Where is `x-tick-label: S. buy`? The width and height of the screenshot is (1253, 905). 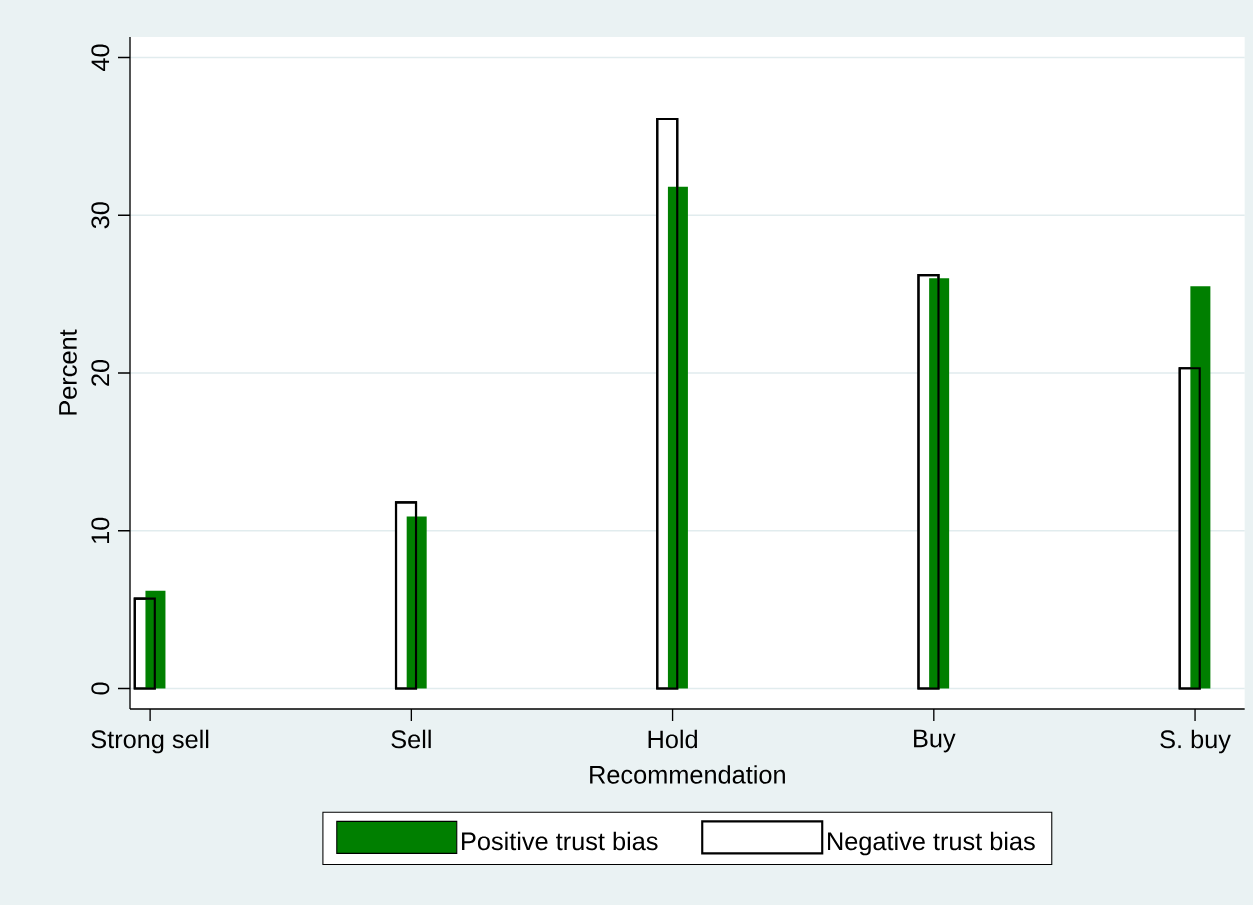
x-tick-label: S. buy is located at coordinates (1195, 741).